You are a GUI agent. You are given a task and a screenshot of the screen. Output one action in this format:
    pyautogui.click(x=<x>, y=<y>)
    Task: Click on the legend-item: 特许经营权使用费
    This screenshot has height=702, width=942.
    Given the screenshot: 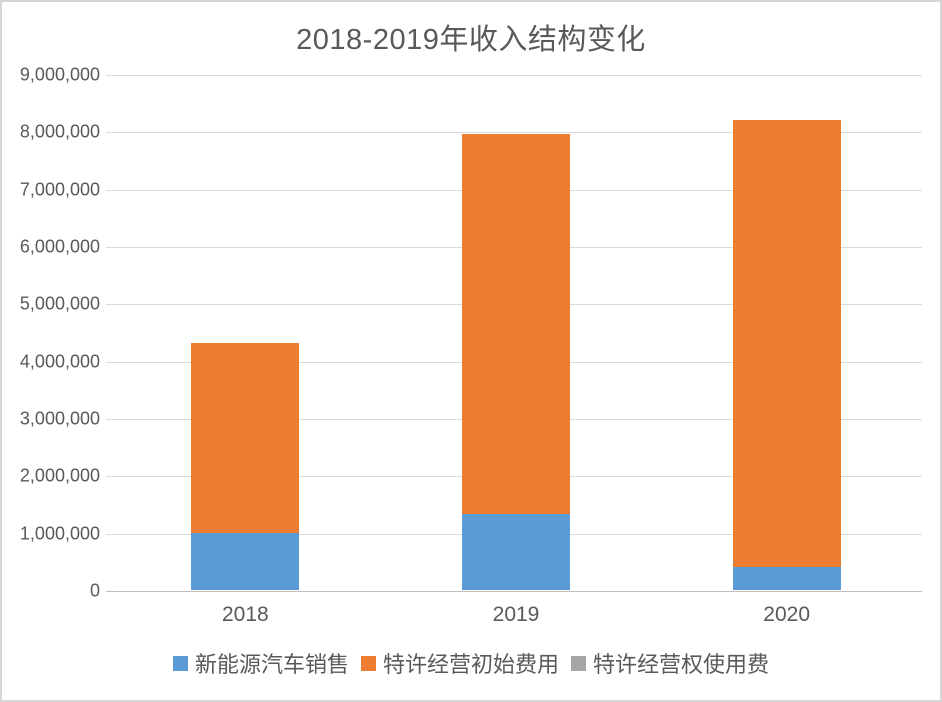 What is the action you would take?
    pyautogui.click(x=670, y=663)
    